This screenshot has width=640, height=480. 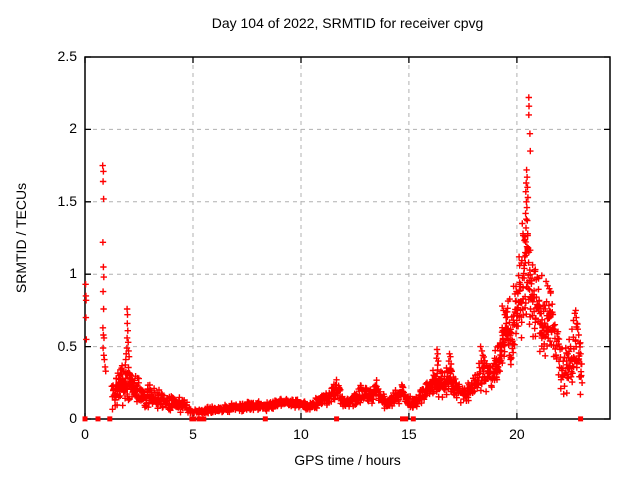 I want to click on x-tick-label: 15, so click(x=409, y=434).